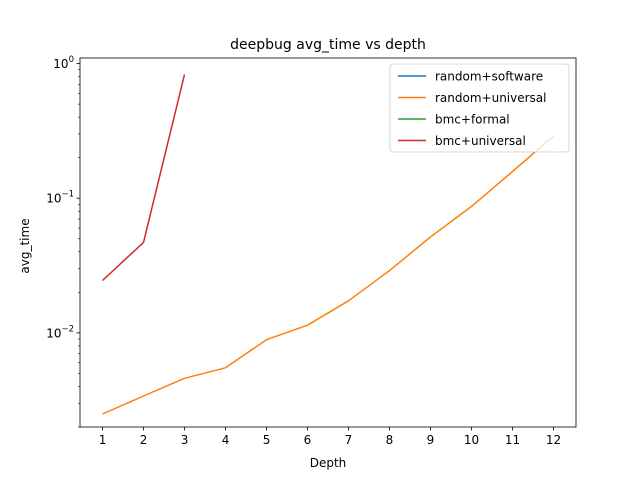 This screenshot has height=480, width=640. What do you see at coordinates (185, 440) in the screenshot?
I see `x-tick-label: 3` at bounding box center [185, 440].